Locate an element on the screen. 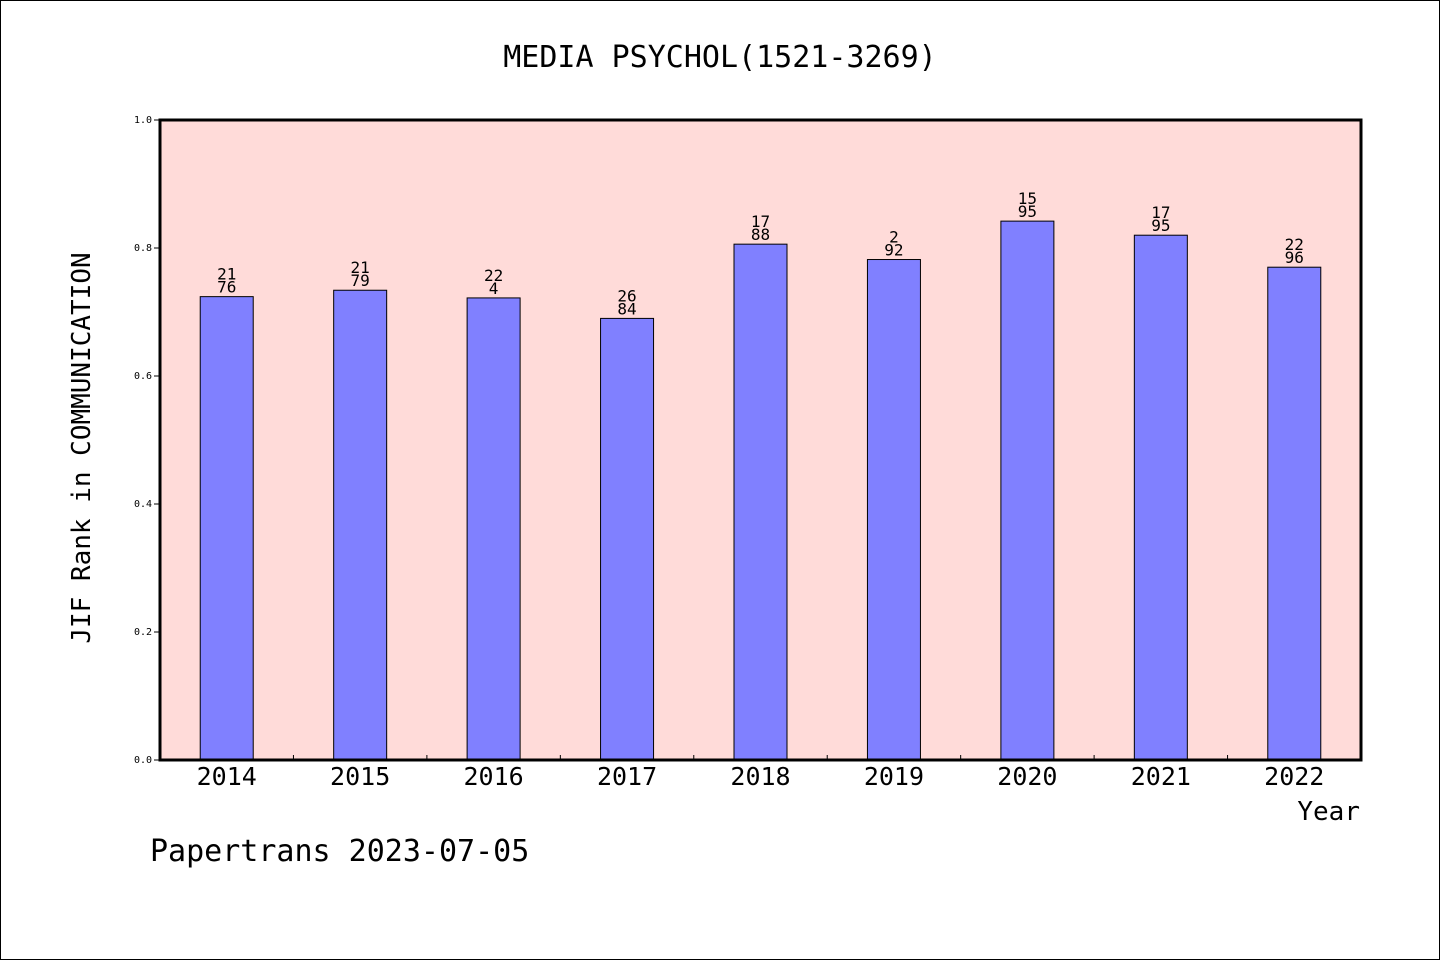  bar-total-label: 96 is located at coordinates (1294, 257).